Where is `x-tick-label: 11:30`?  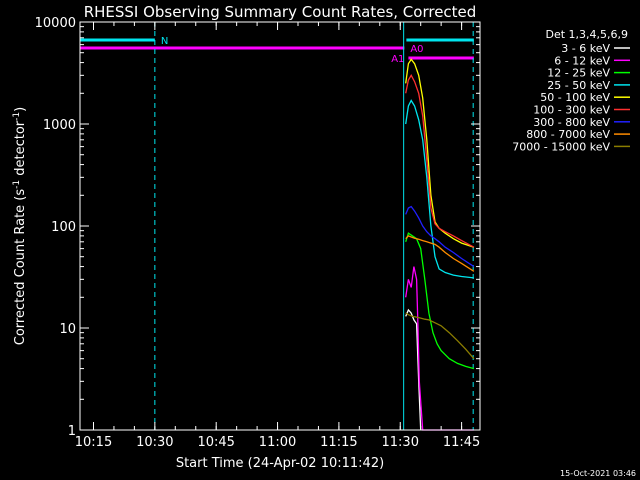 x-tick-label: 11:30 is located at coordinates (400, 442).